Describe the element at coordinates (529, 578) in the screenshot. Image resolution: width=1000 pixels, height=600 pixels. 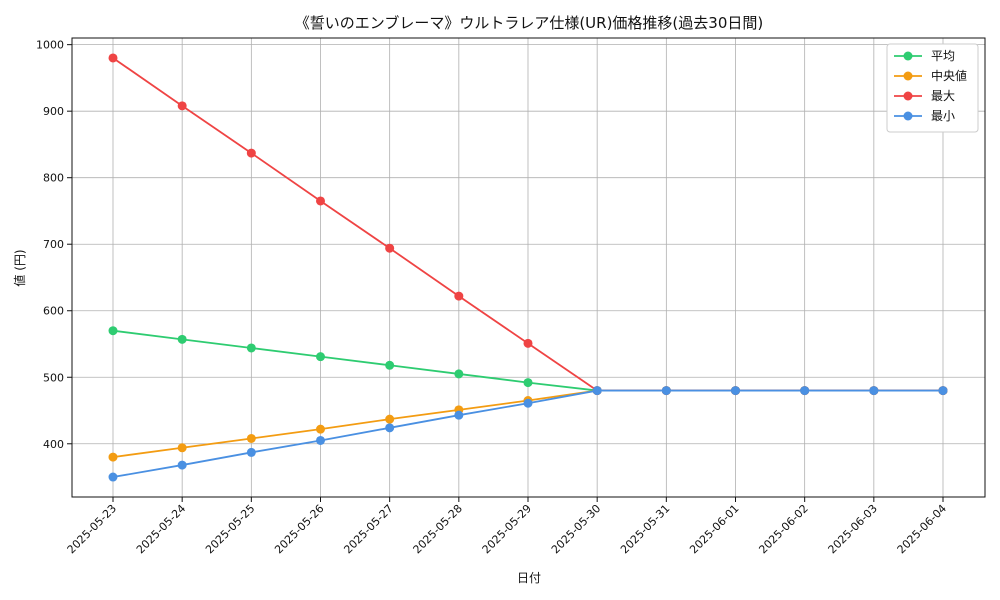
I see `x-axis-label: 日付` at that location.